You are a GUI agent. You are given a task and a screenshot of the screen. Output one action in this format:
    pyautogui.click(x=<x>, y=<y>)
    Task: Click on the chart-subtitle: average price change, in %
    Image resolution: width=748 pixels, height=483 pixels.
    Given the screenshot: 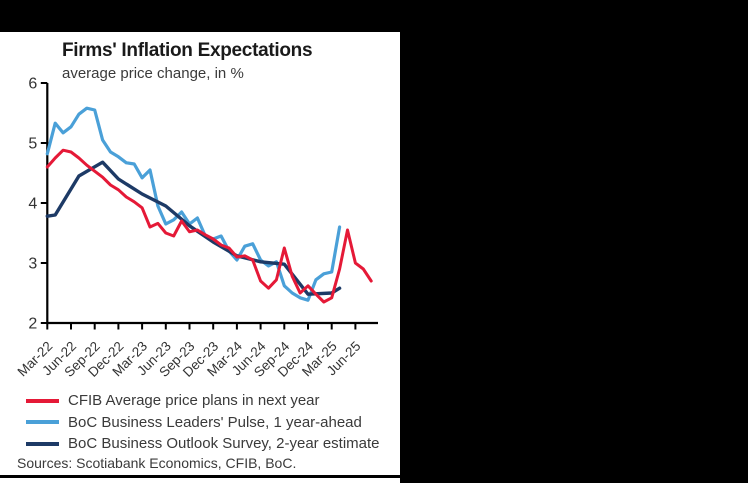 What is the action you would take?
    pyautogui.click(x=153, y=73)
    